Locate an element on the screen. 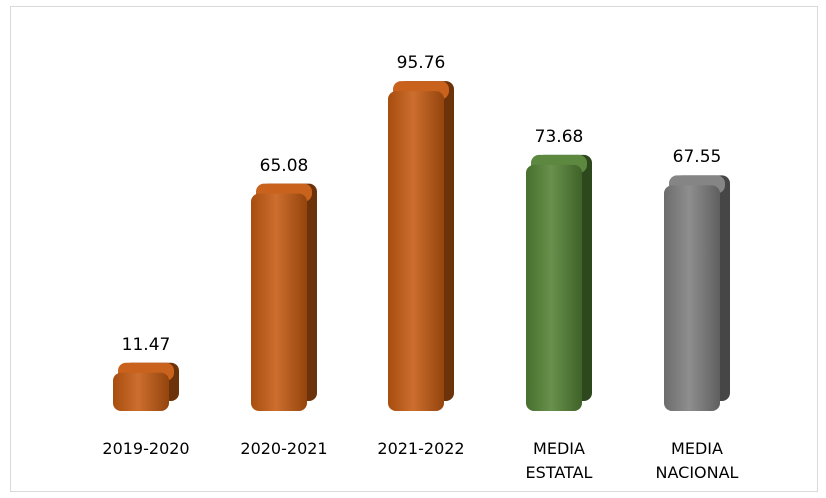 This screenshot has width=826, height=498. value-label-4: 73.68 is located at coordinates (559, 136).